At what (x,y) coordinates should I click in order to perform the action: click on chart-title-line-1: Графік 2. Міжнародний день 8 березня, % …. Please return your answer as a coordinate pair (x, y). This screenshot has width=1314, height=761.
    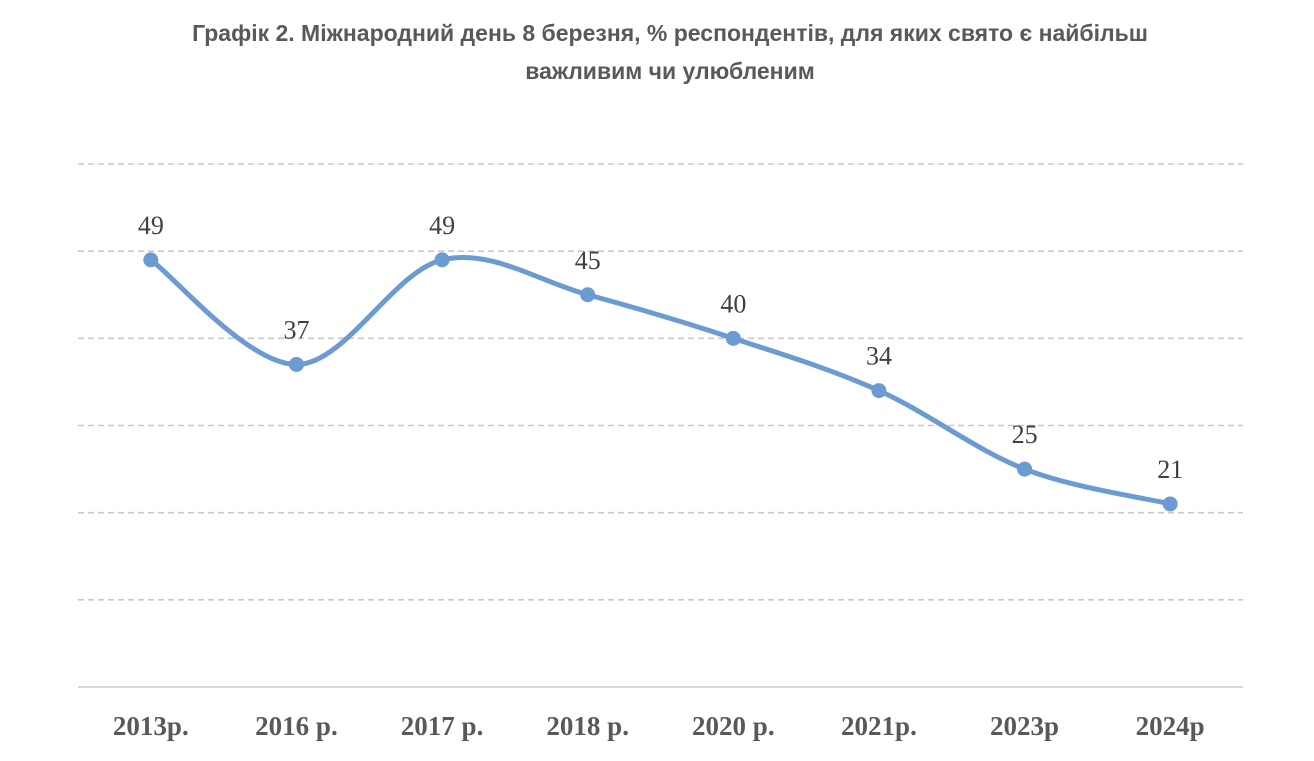
    Looking at the image, I should click on (670, 33).